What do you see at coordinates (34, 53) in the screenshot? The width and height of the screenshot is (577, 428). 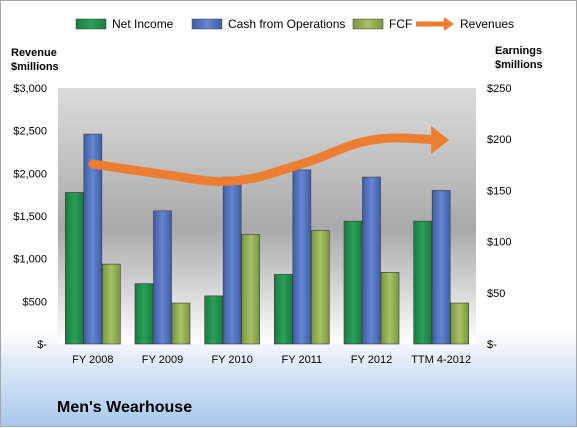 I see `left-axis-title: Revenue` at bounding box center [34, 53].